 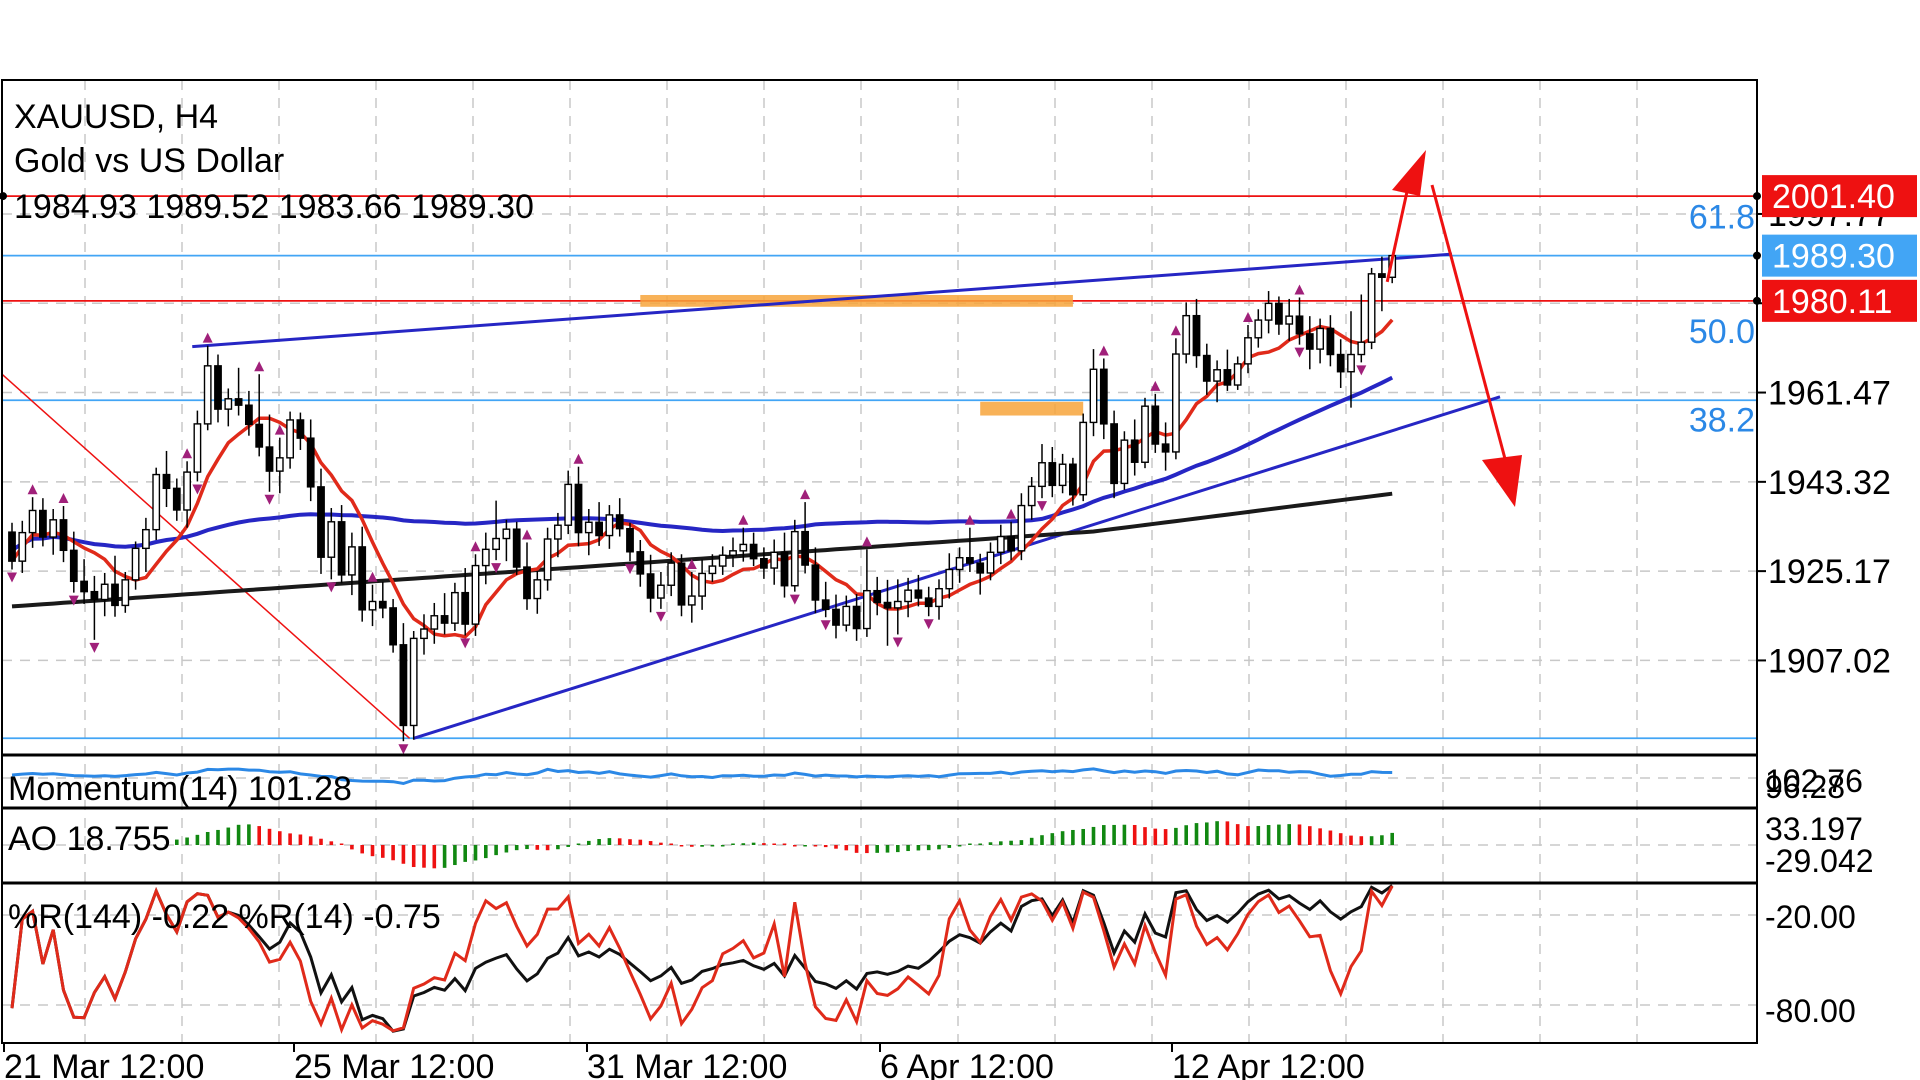 What do you see at coordinates (1833, 197) in the screenshot?
I see `price-tag-label: 2001.40` at bounding box center [1833, 197].